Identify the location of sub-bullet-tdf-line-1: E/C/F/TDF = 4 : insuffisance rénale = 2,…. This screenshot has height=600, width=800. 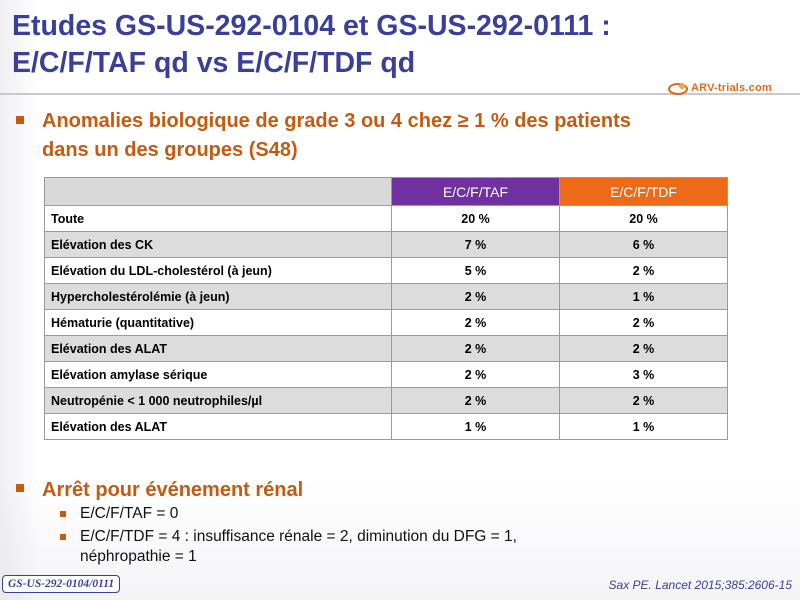
(298, 536).